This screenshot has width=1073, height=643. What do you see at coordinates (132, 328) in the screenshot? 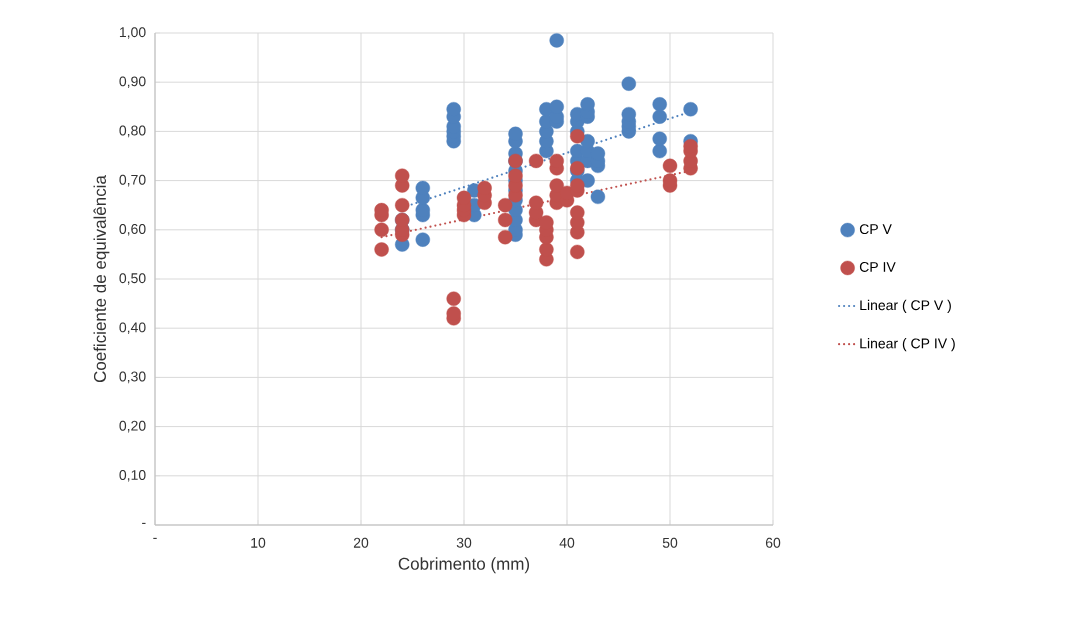
I see `y-tick-label: 0,40` at bounding box center [132, 328].